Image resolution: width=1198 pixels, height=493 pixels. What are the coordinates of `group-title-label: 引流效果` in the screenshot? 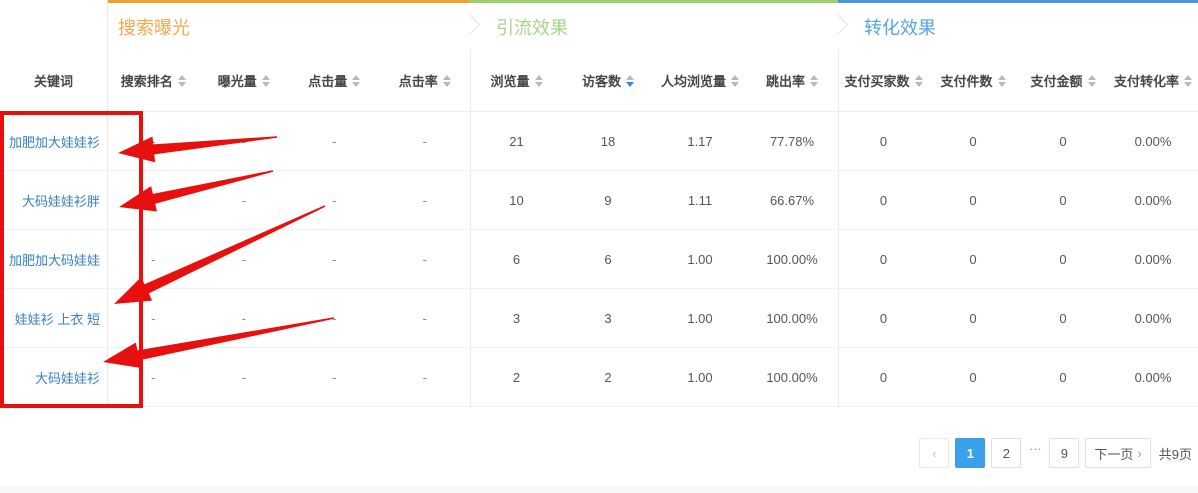 It's located at (532, 27).